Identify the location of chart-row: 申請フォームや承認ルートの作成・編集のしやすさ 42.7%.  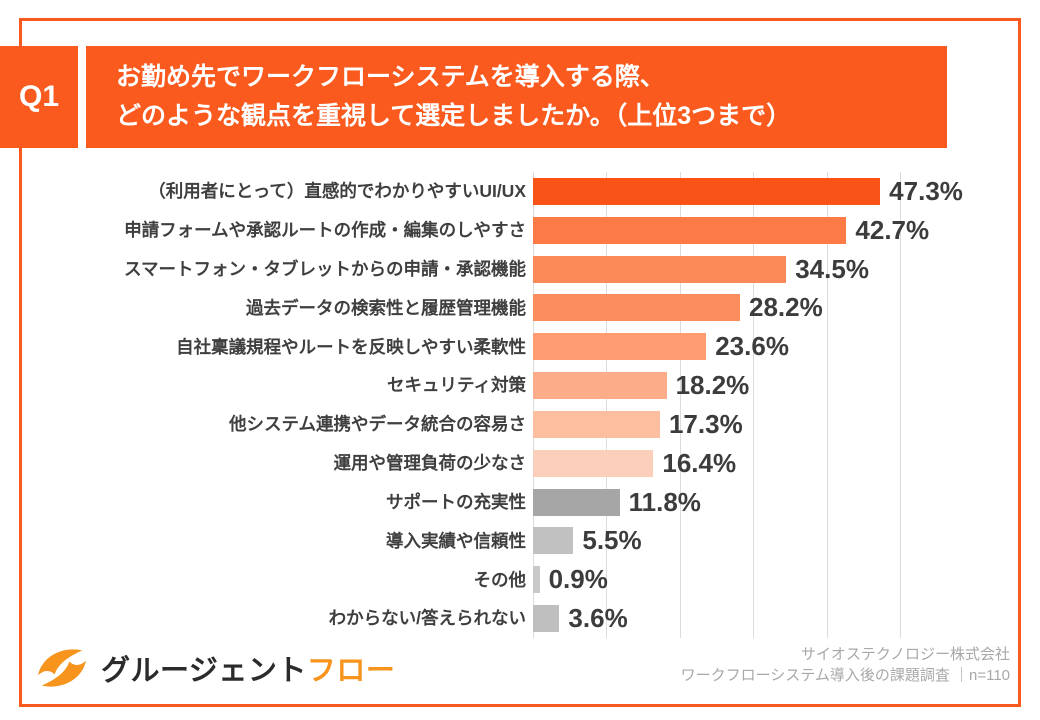
(520, 230).